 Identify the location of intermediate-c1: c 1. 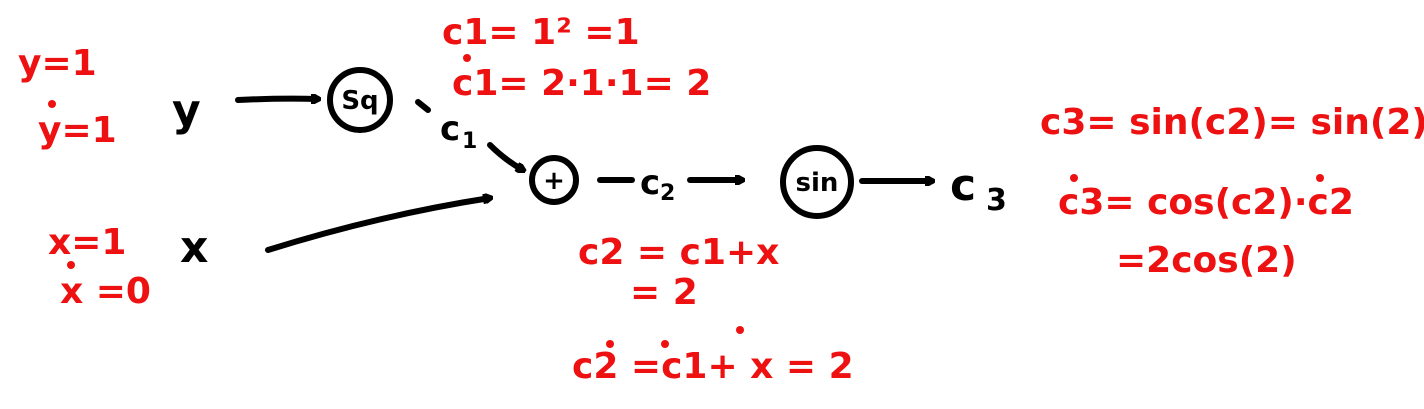
(458, 131).